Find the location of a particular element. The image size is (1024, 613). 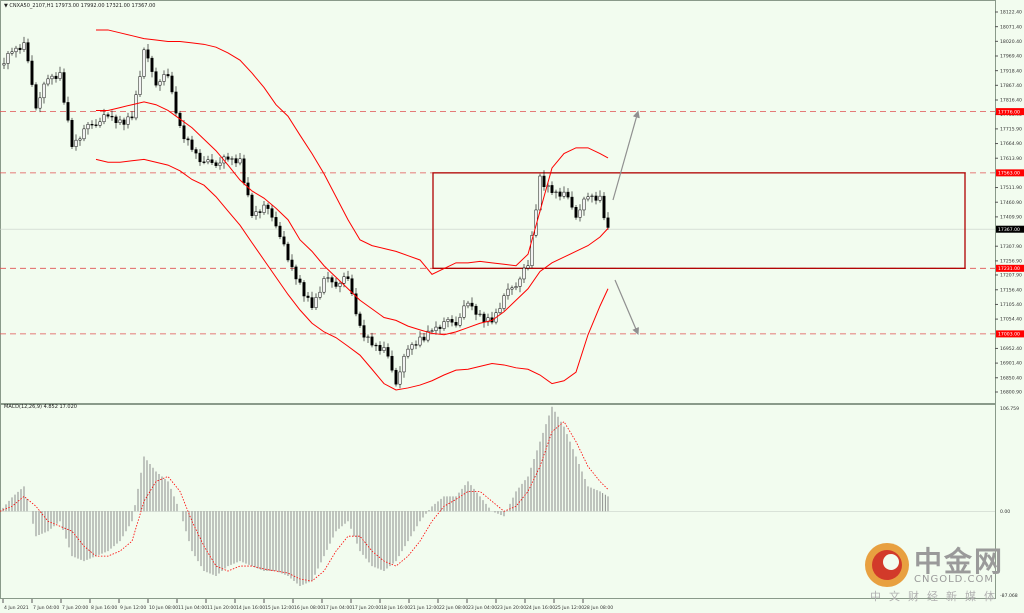

y-tick-label: 17256.90 is located at coordinates (1011, 261).